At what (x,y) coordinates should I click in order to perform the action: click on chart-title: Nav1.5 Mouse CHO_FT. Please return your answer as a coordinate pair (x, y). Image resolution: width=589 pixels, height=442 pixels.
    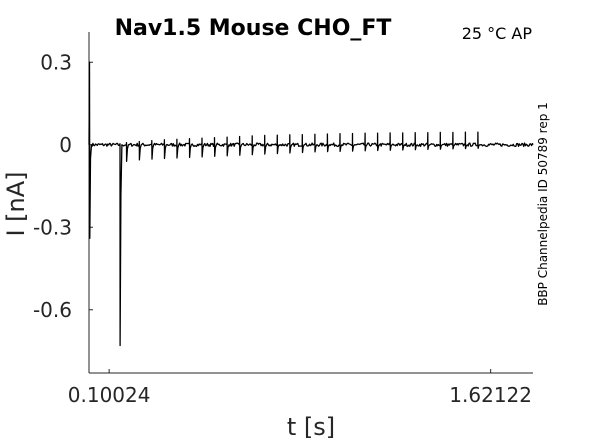
    Looking at the image, I should click on (253, 28).